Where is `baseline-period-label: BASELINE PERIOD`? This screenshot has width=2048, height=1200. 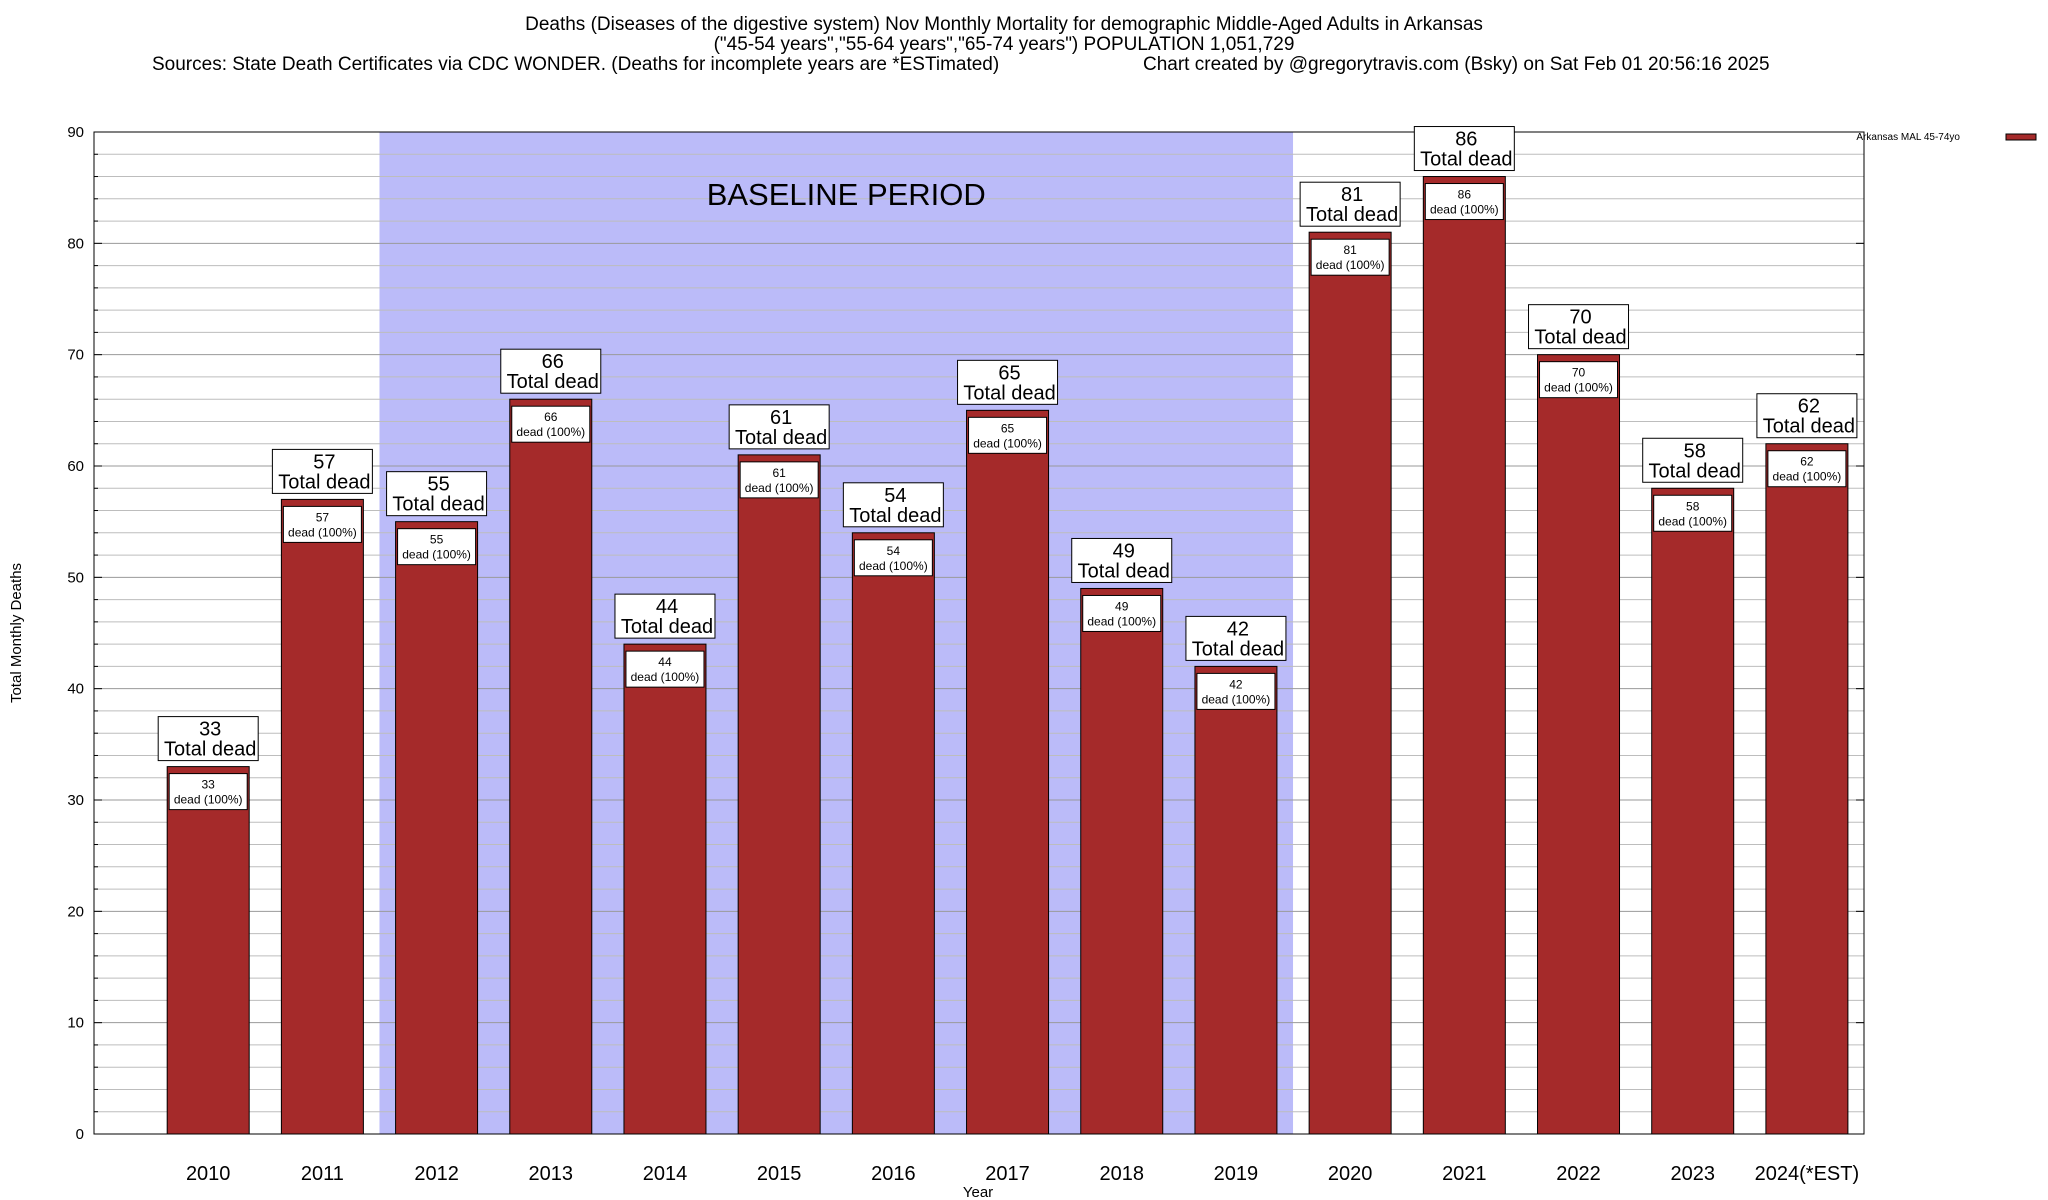 baseline-period-label: BASELINE PERIOD is located at coordinates (846, 194).